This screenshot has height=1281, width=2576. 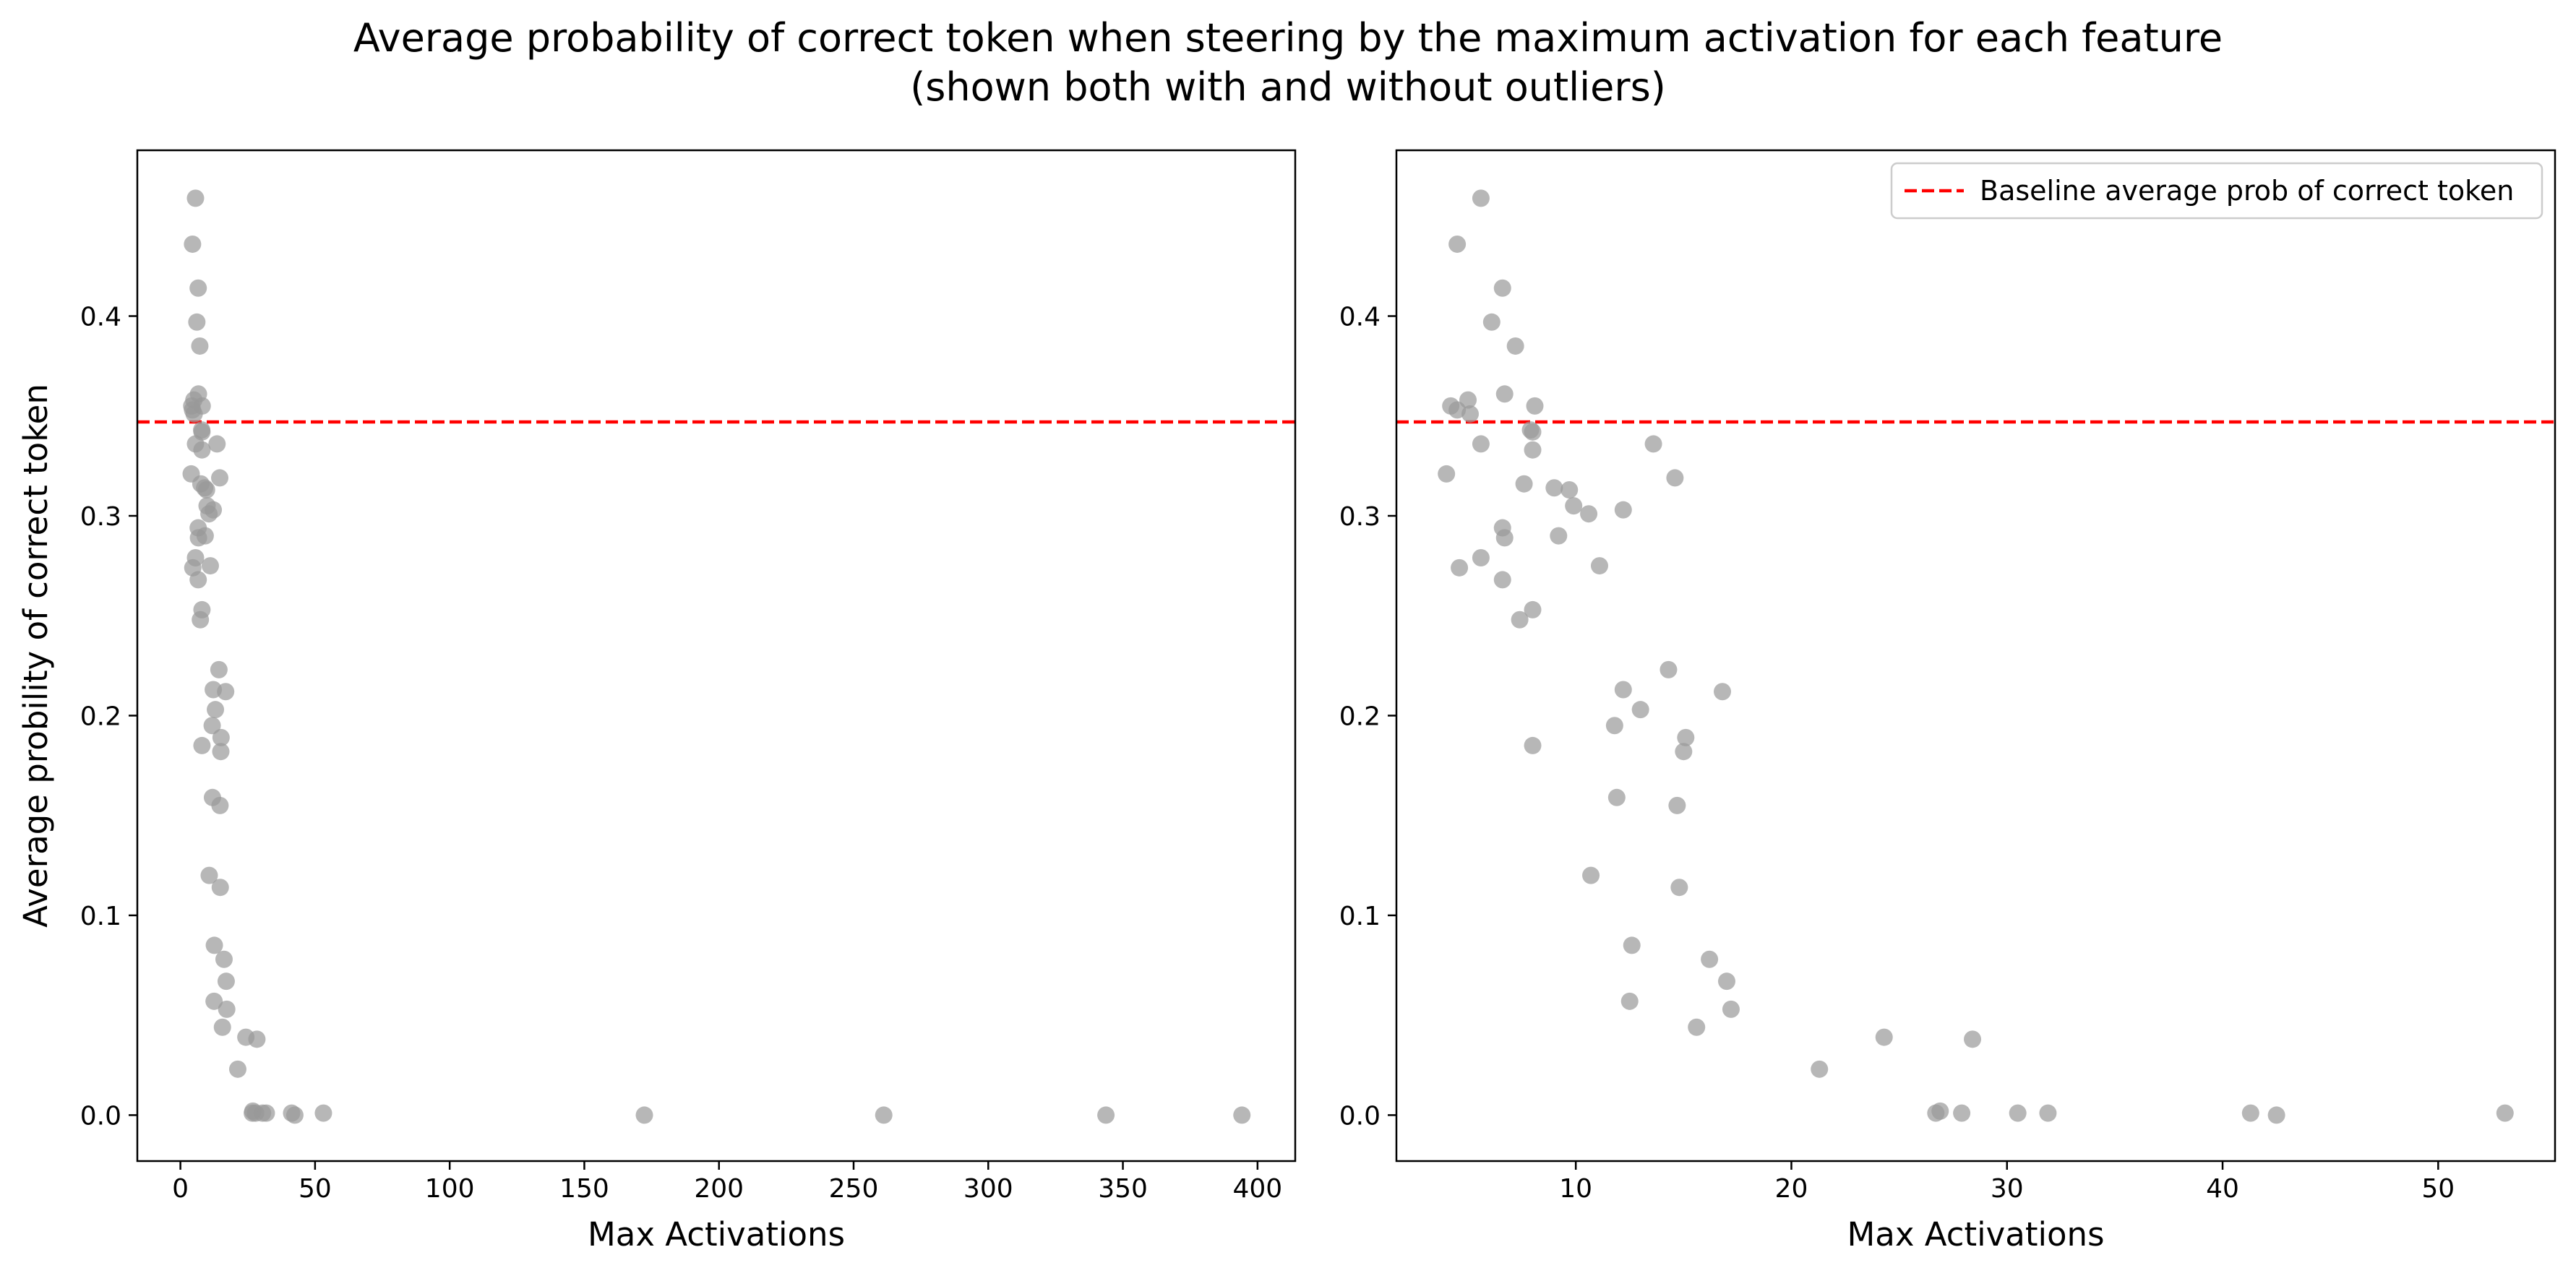 What do you see at coordinates (1288, 87) in the screenshot?
I see `figure-title-line-2: (shown both with and without outliers)` at bounding box center [1288, 87].